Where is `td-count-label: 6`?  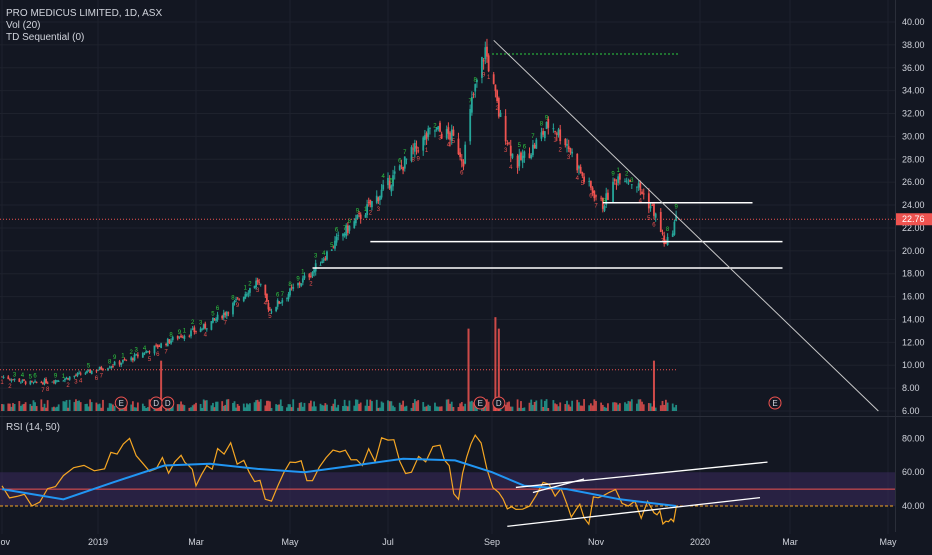
td-count-label: 6 is located at coordinates (218, 309).